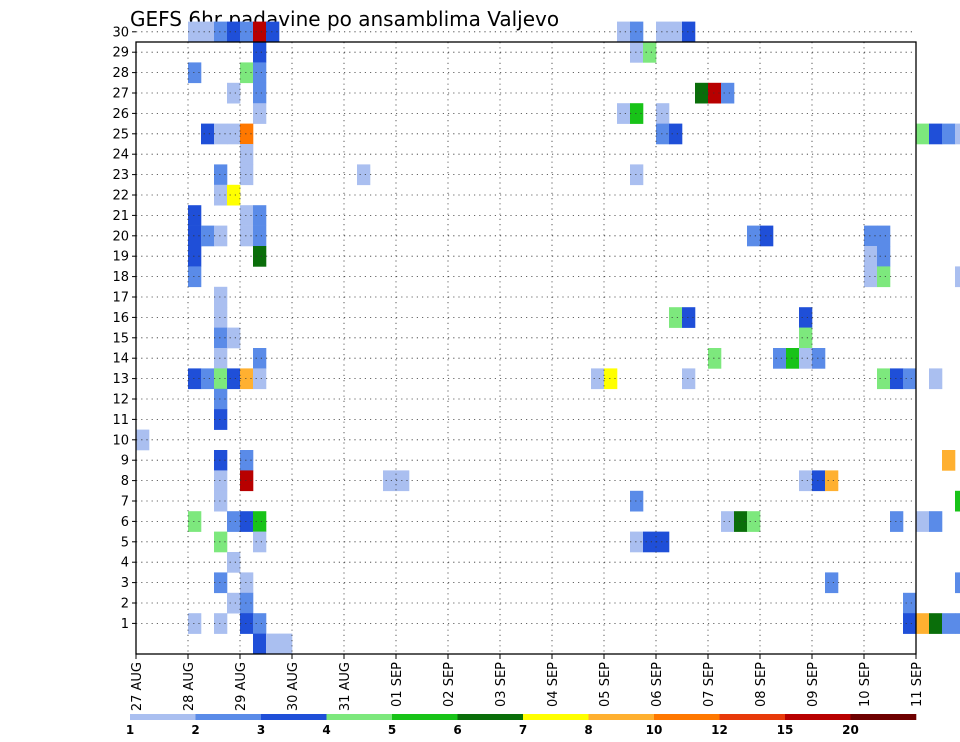  Describe the element at coordinates (936, 134) in the screenshot. I see `cell-m25-s61` at that location.